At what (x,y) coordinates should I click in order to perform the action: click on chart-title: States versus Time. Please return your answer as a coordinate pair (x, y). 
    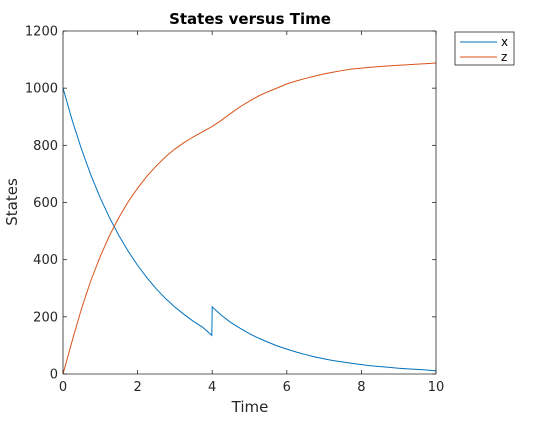
    Looking at the image, I should click on (250, 19).